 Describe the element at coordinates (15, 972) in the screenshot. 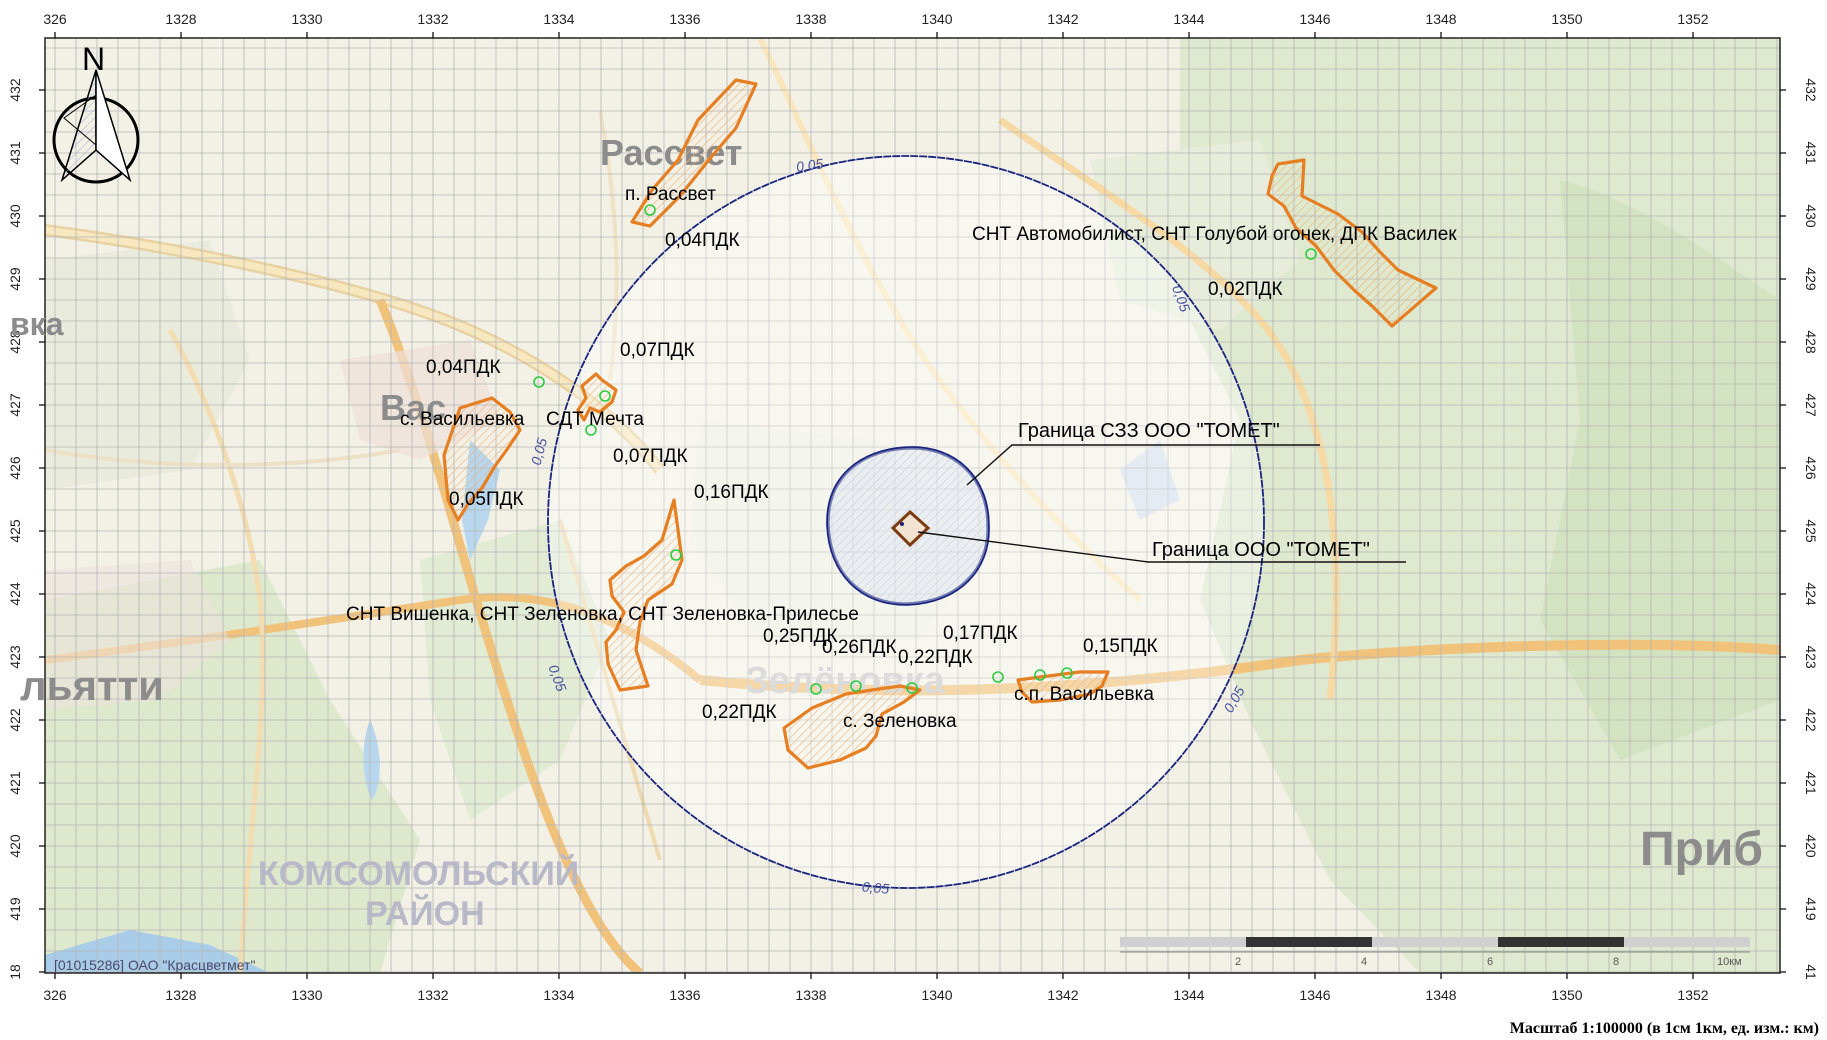

I see `y-tick-label: 18` at that location.